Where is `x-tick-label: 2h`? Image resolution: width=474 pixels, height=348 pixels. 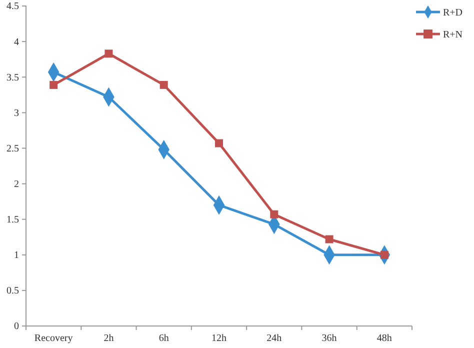
x-tick-label: 2h is located at coordinates (109, 338).